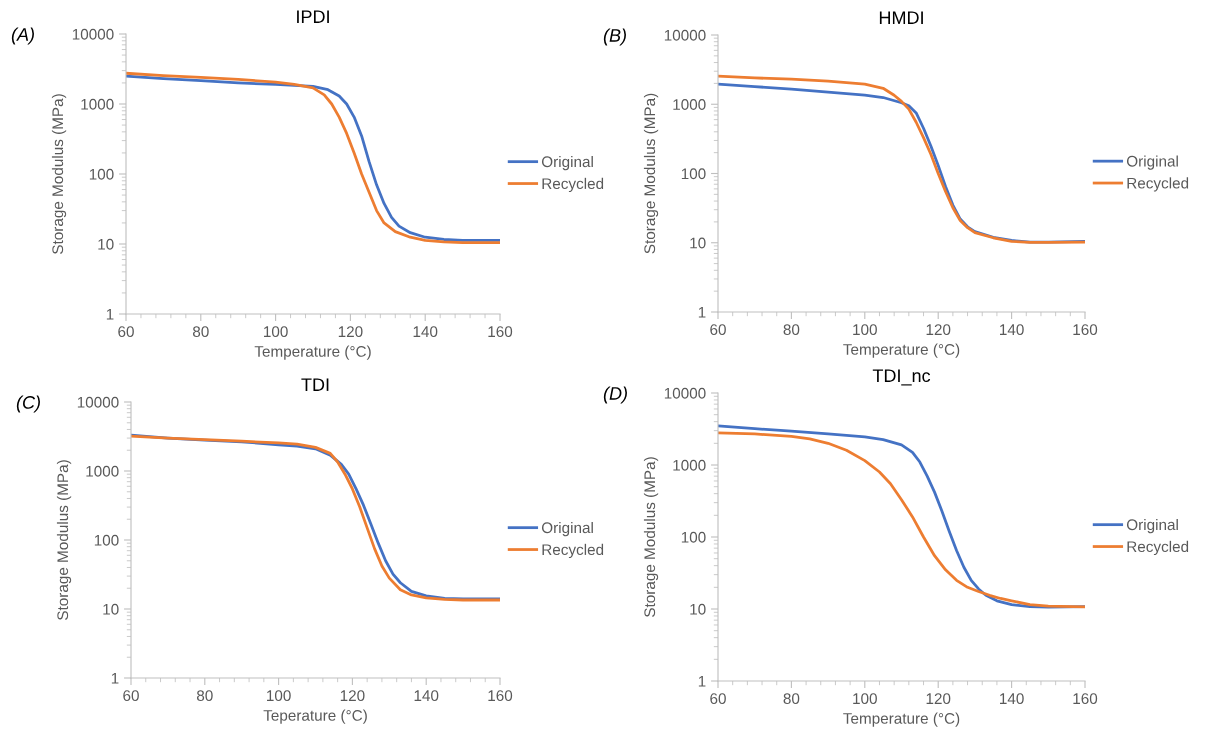  I want to click on text: (D), so click(615, 395).